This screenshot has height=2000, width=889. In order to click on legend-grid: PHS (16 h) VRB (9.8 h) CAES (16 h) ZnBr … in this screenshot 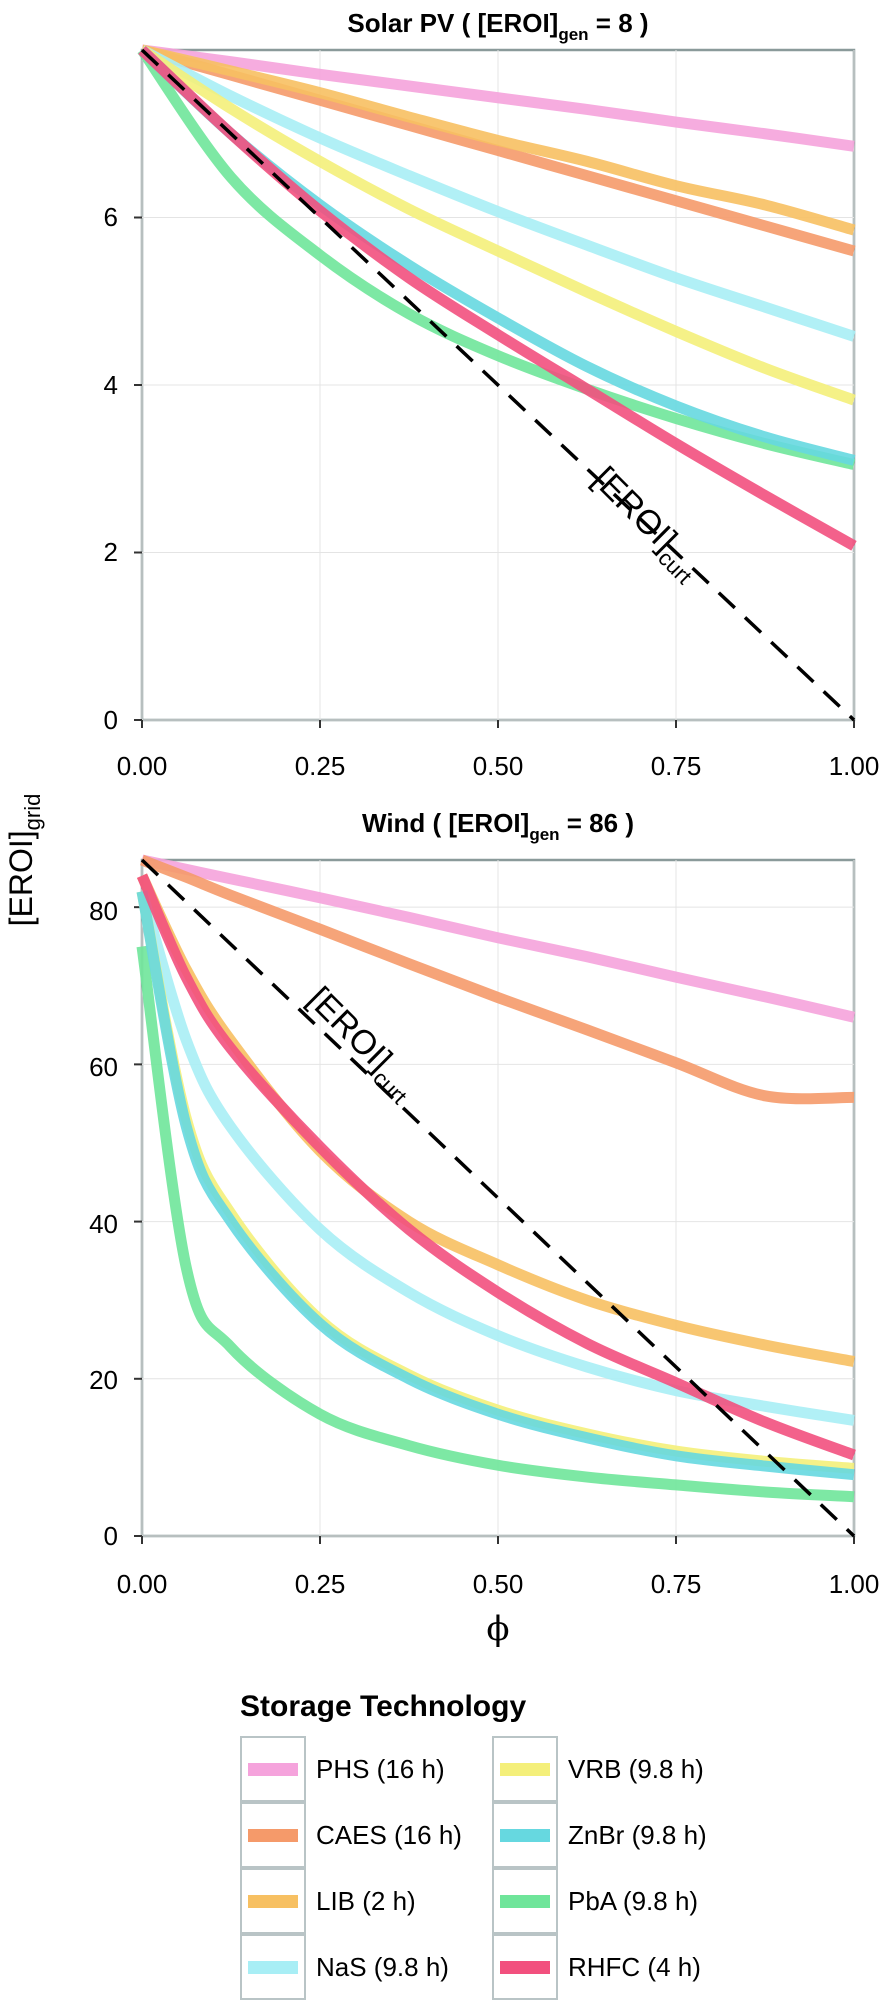, I will do `click(500, 1868)`.